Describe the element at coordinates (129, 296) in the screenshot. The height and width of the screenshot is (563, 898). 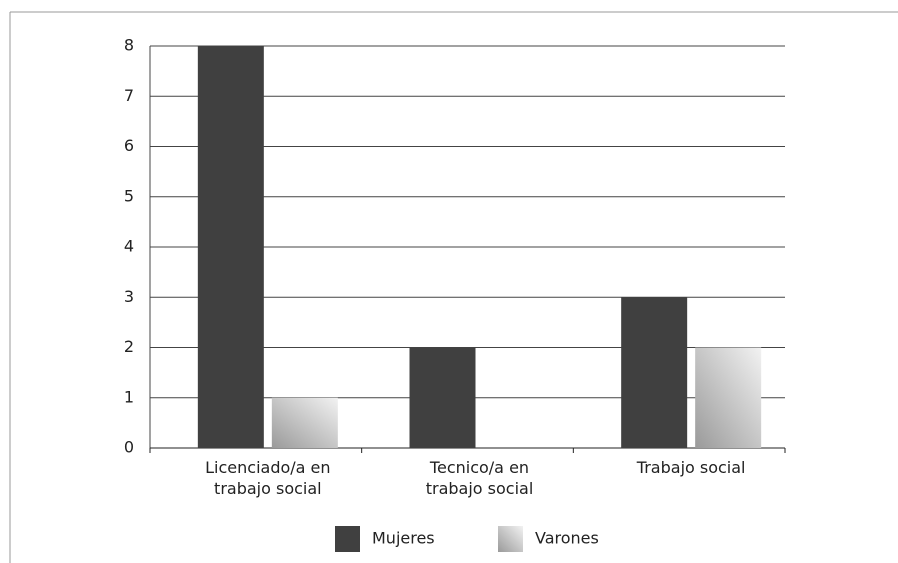
I see `y-tick-label: 3` at that location.